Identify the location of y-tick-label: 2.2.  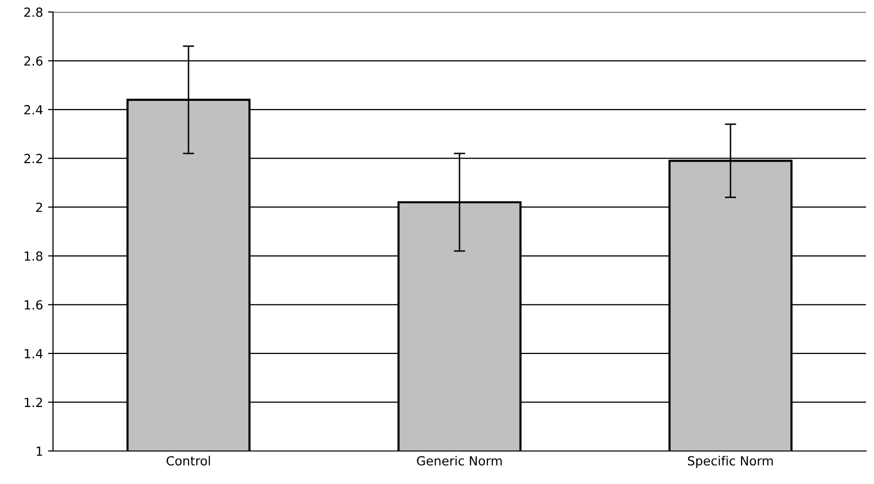
(33, 159).